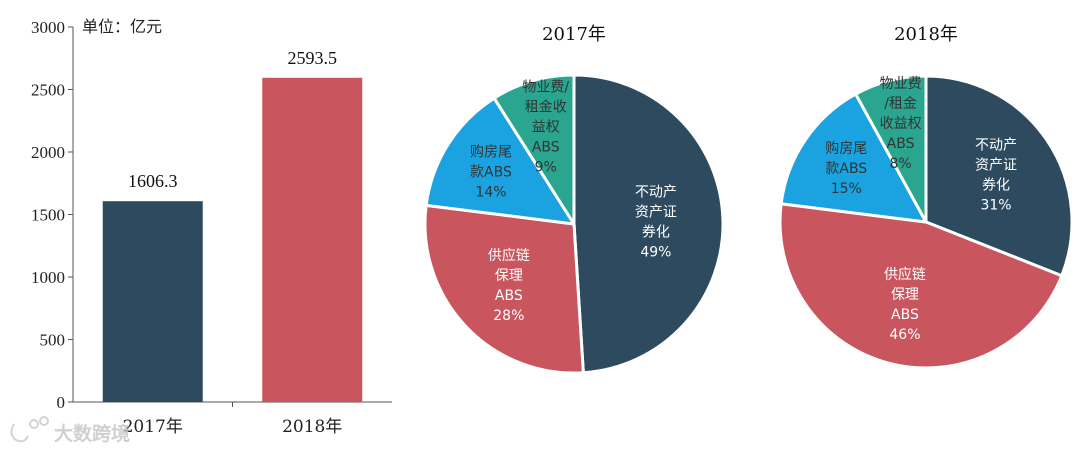 Image resolution: width=1080 pixels, height=450 pixels. Describe the element at coordinates (546, 108) in the screenshot. I see `pie-slice-label: 租金收` at that location.